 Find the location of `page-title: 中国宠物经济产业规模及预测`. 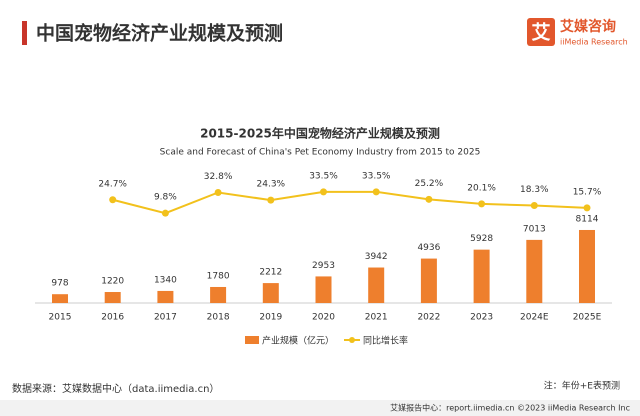

page-title: 中国宠物经济产业规模及预测 is located at coordinates (159, 33).